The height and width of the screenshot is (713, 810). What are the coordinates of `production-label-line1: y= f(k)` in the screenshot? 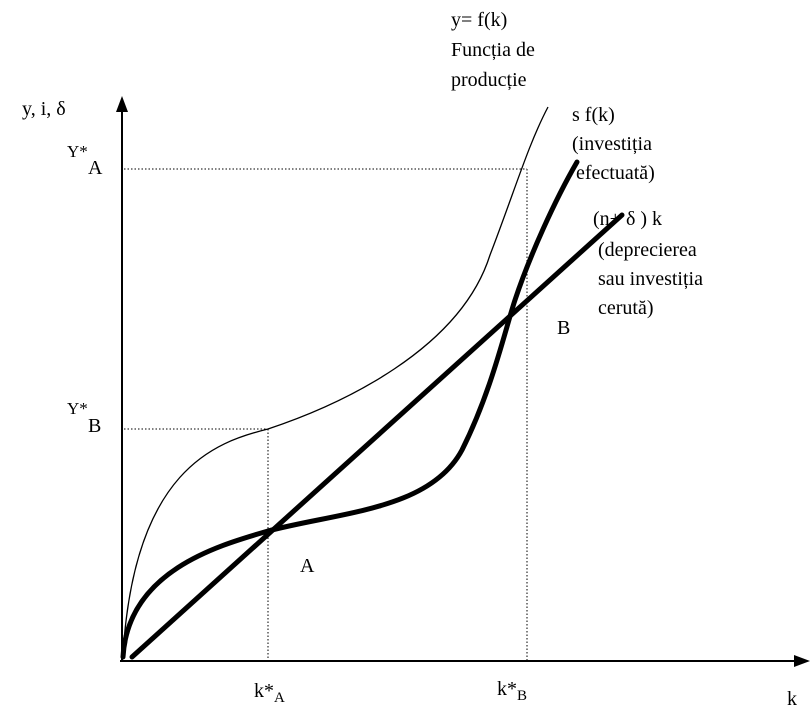 It's located at (479, 20).